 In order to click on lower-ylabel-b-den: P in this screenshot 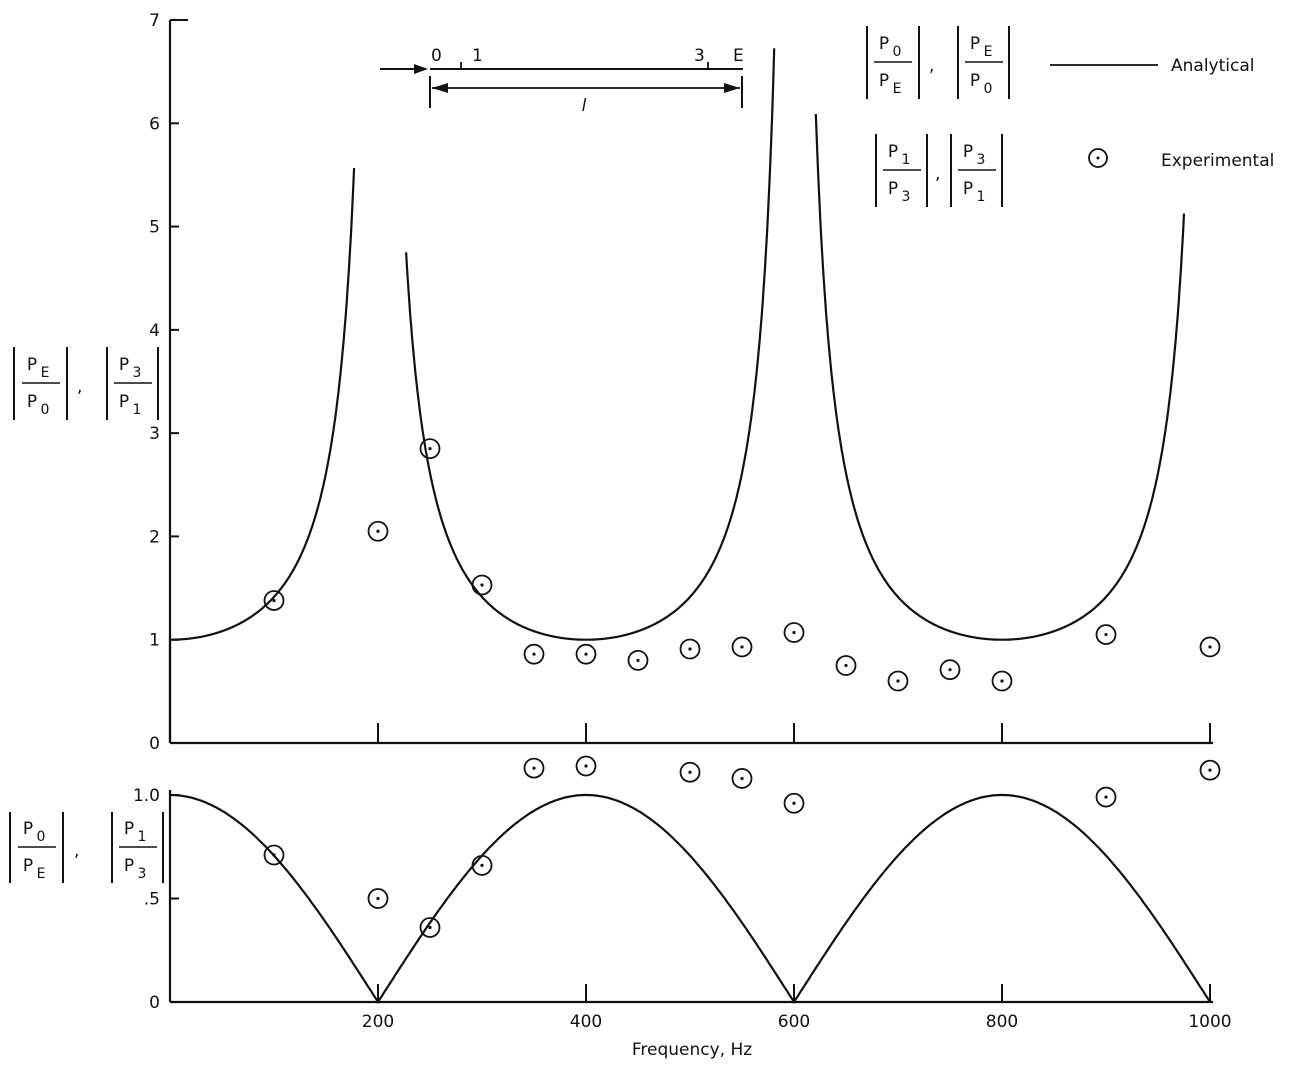, I will do `click(129, 866)`.